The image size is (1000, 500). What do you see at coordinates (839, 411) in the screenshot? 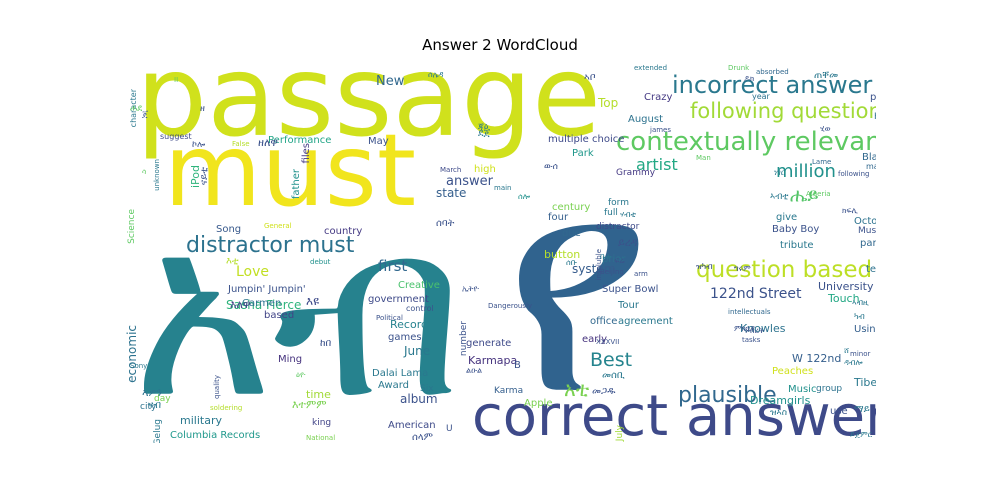
I see `cloud-word: use` at bounding box center [839, 411].